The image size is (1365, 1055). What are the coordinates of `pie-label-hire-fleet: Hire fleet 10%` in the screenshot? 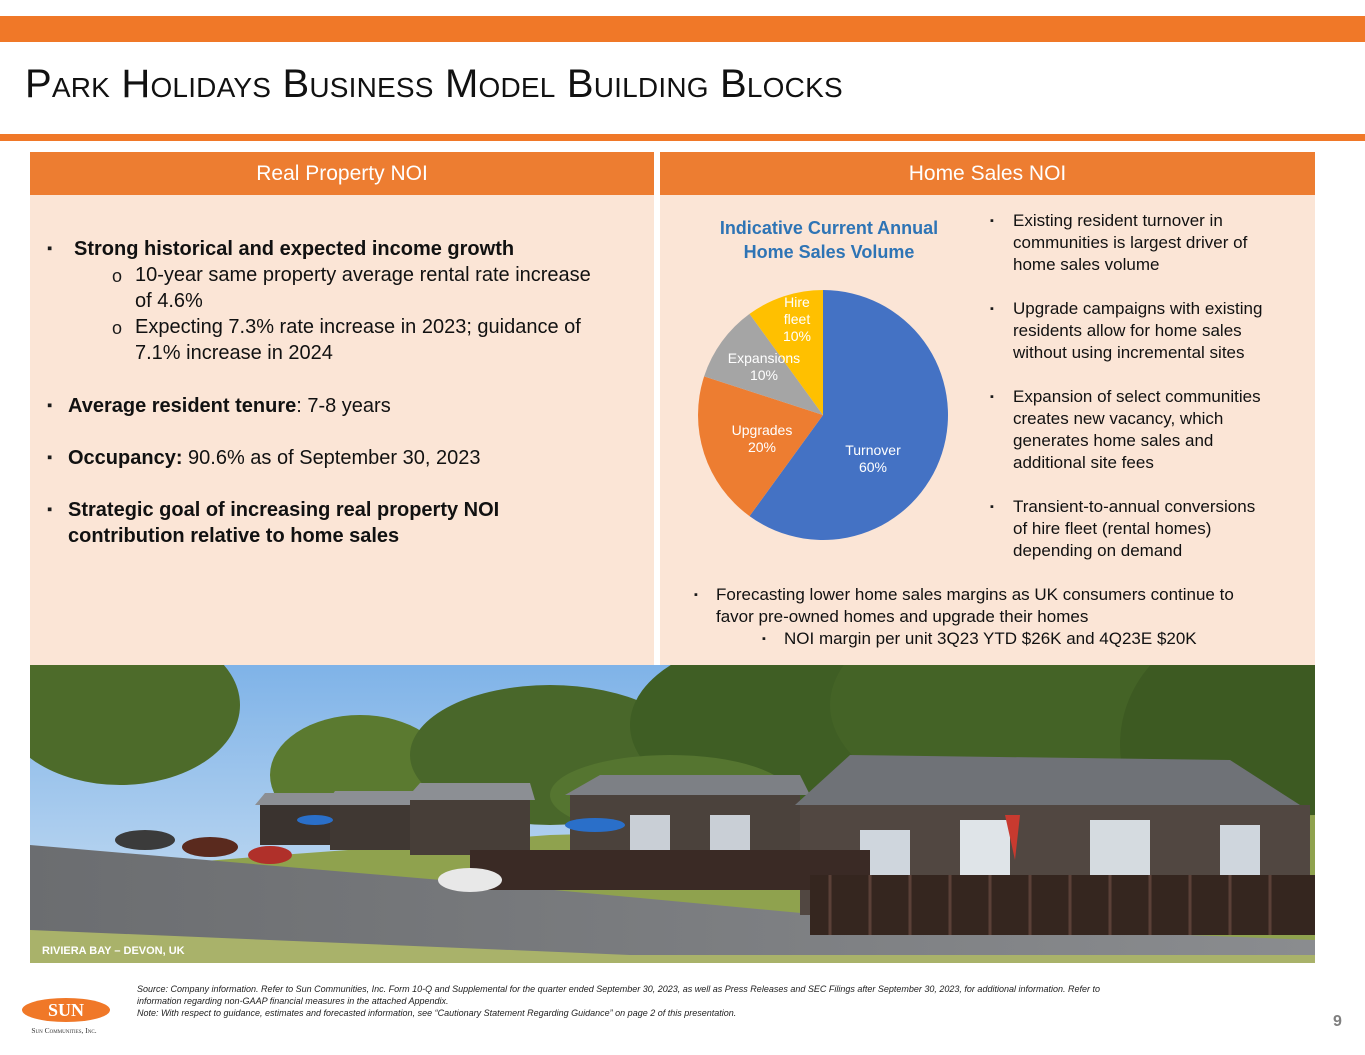 It's located at (797, 319).